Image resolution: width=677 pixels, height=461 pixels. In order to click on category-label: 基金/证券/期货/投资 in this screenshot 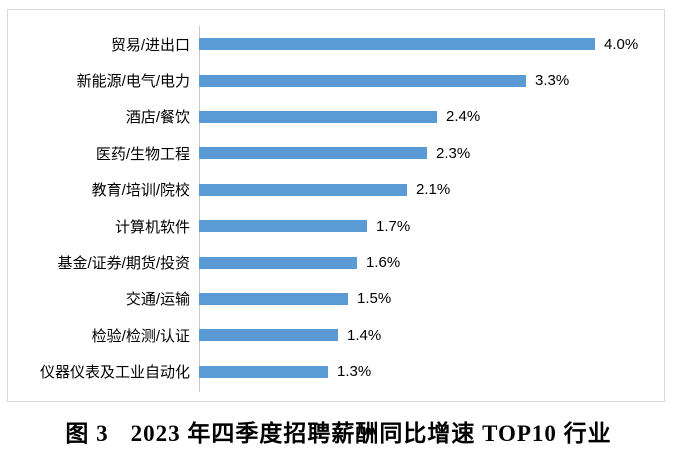, I will do `click(123, 264)`.